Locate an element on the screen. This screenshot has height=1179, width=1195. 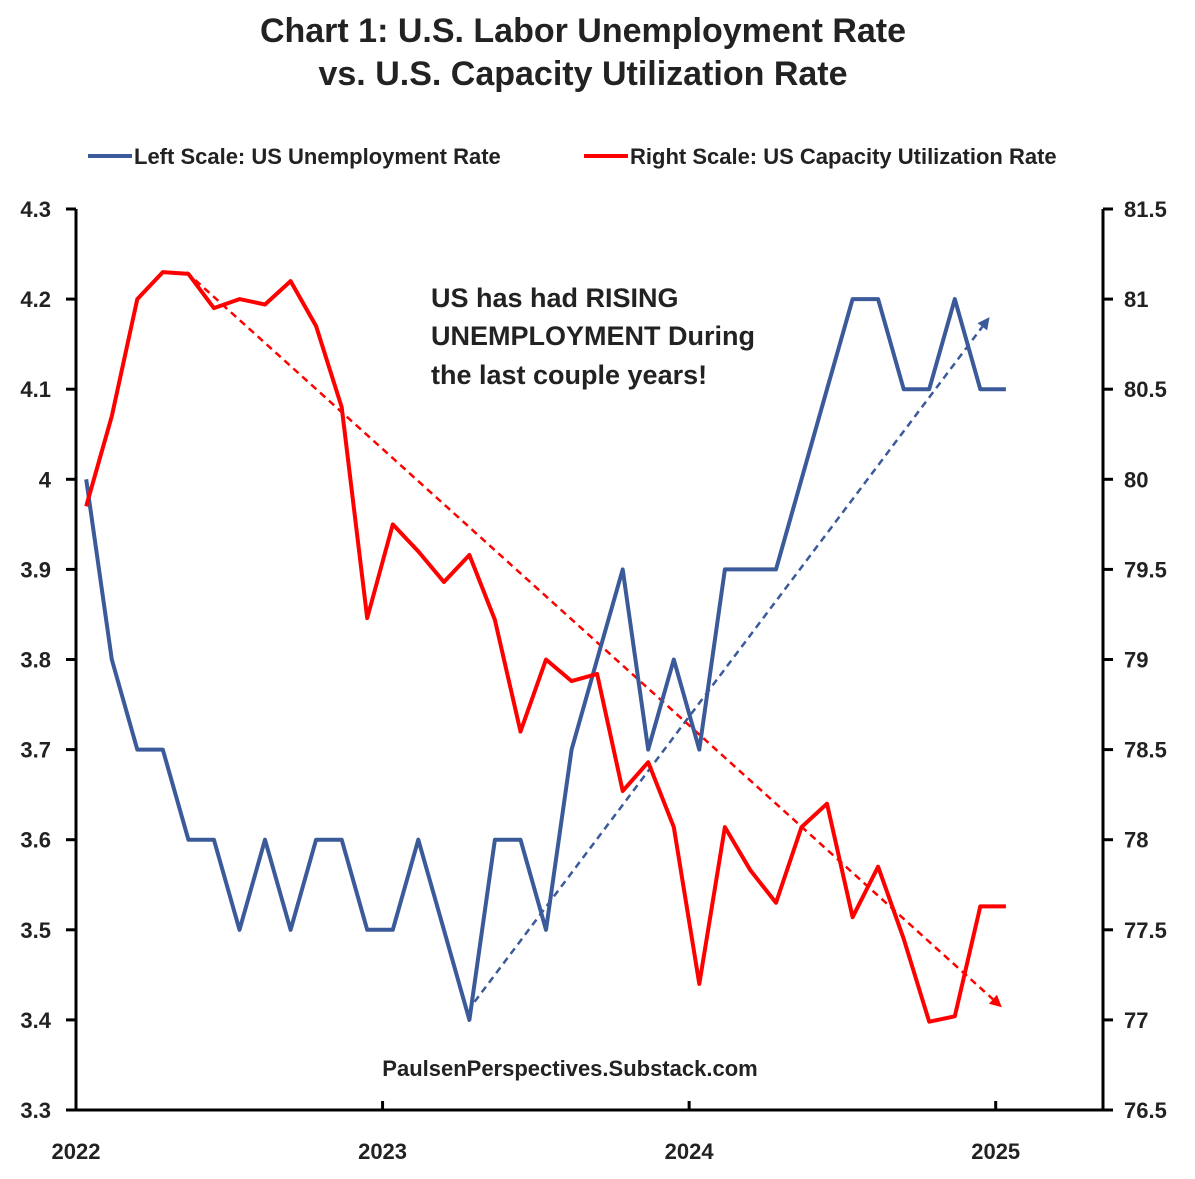
right-axis-ticks: 76.5 77 77.5 78 78.5 79 79.5 80 80.5 81 81.5 is located at coordinates (1135, 660).